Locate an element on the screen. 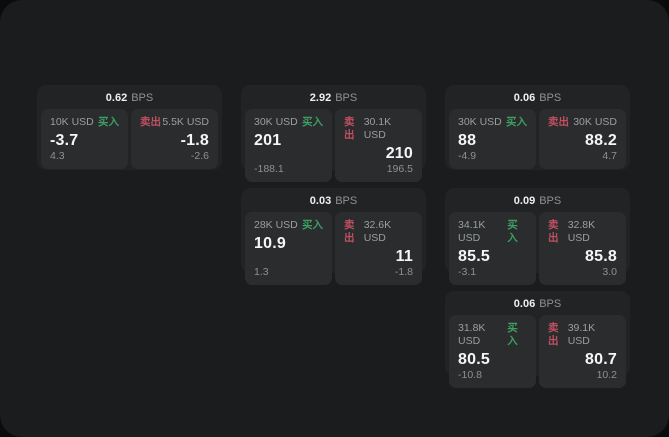 The image size is (669, 437). sell-panel-top: 卖出 39.1K USD is located at coordinates (582, 335).